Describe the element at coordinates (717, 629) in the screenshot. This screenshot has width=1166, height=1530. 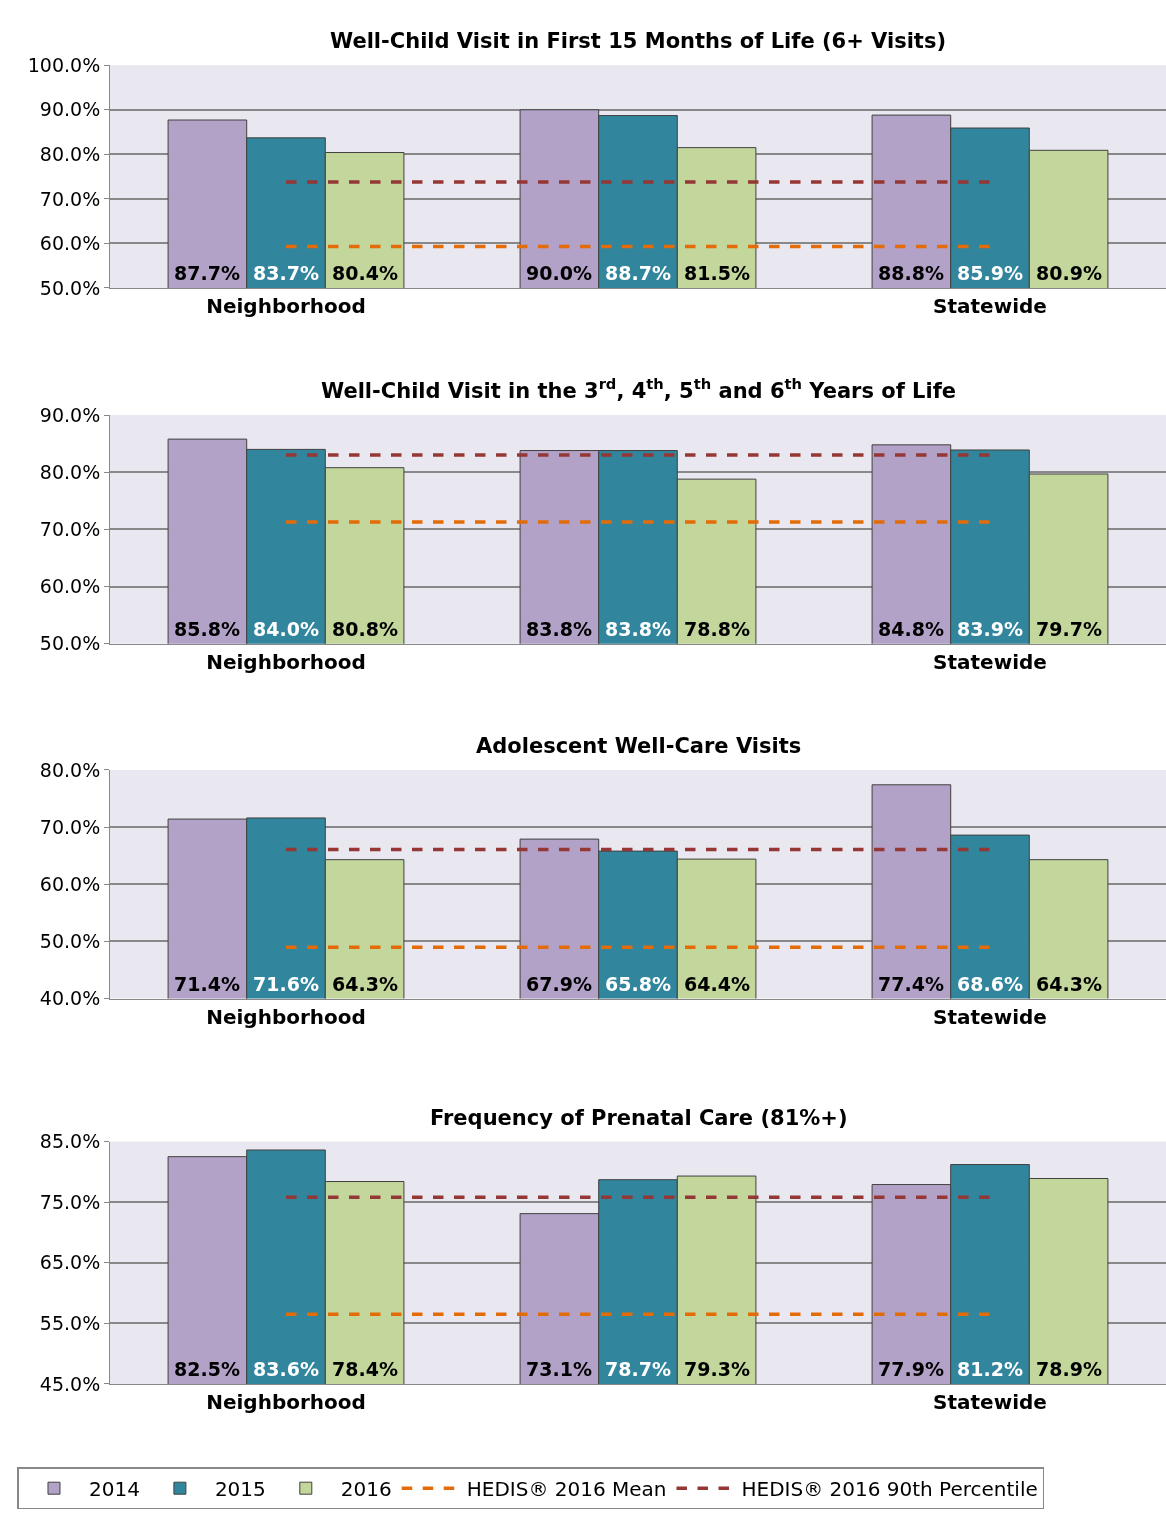
I see `data-label: 78.8%` at that location.